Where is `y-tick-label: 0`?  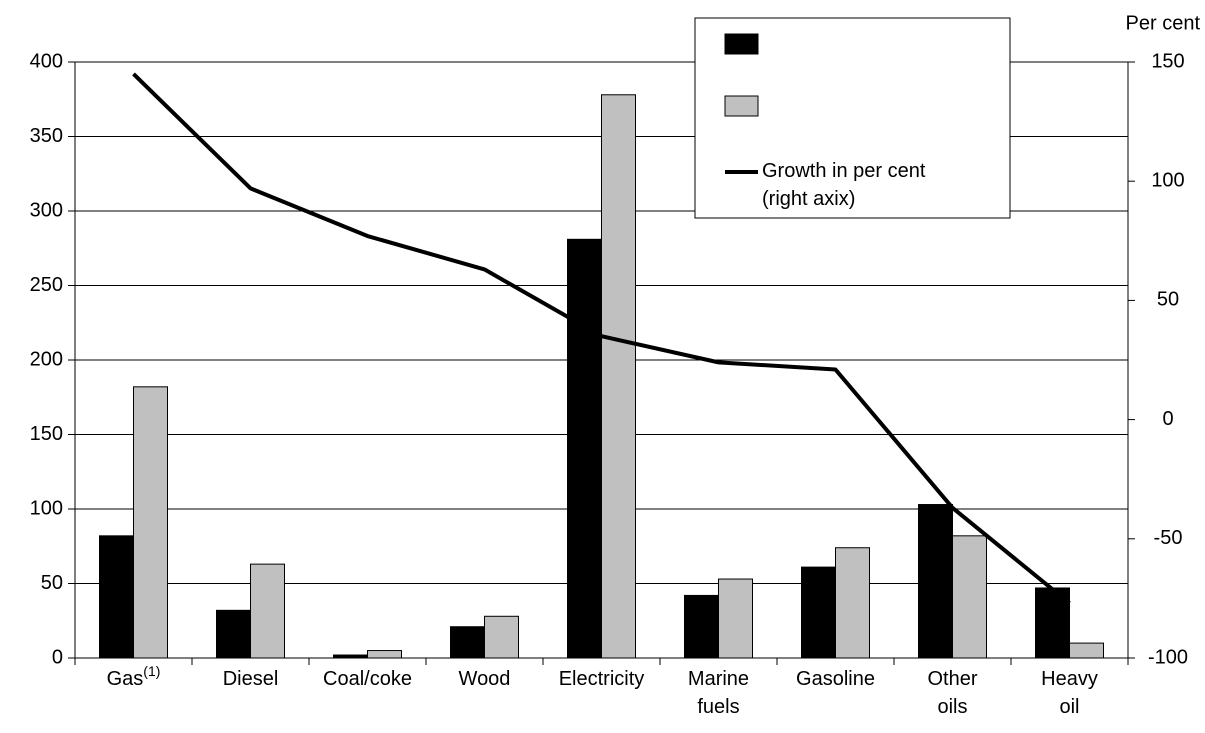 y-tick-label: 0 is located at coordinates (57, 657).